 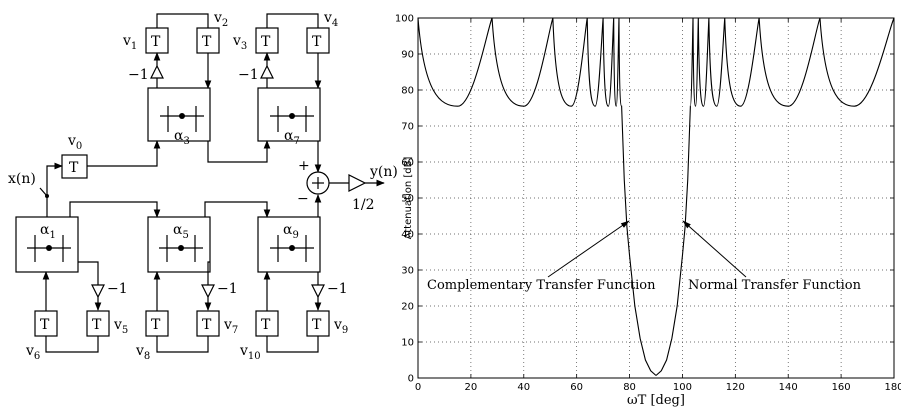 What do you see at coordinates (404, 19) in the screenshot?
I see `y-tick-label: 100` at bounding box center [404, 19].